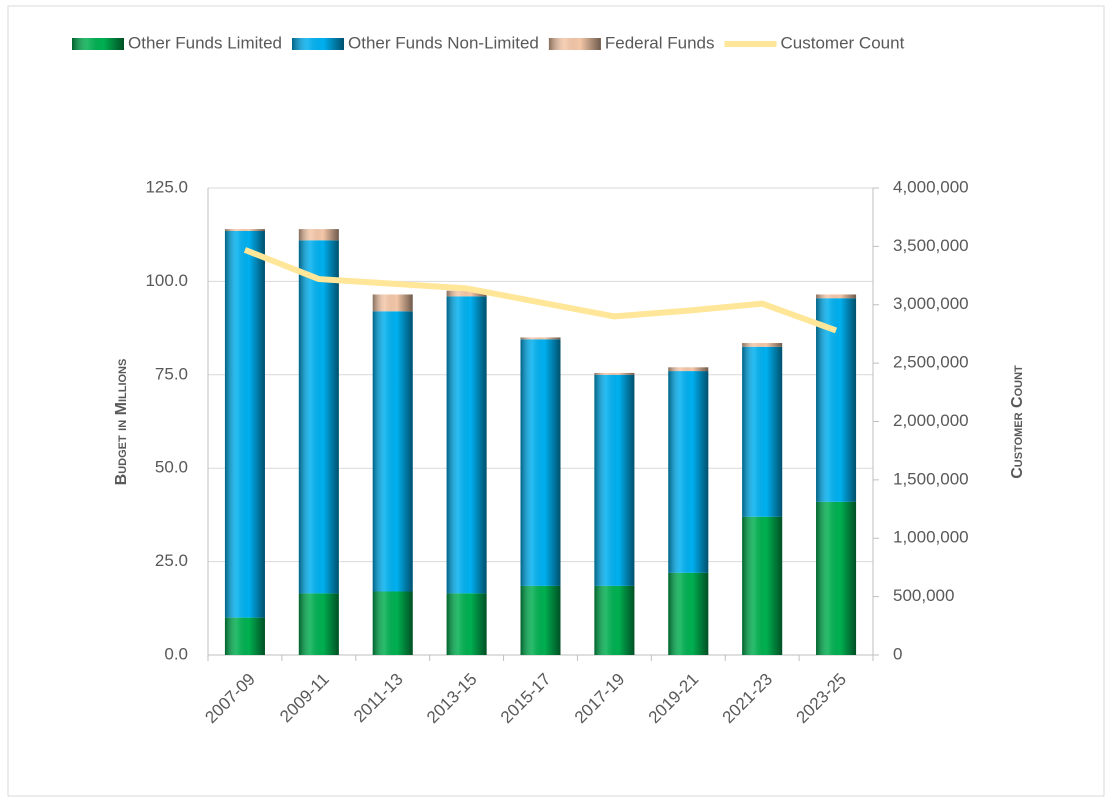  What do you see at coordinates (526, 699) in the screenshot?
I see `x-tick-label: 2015-17` at bounding box center [526, 699].